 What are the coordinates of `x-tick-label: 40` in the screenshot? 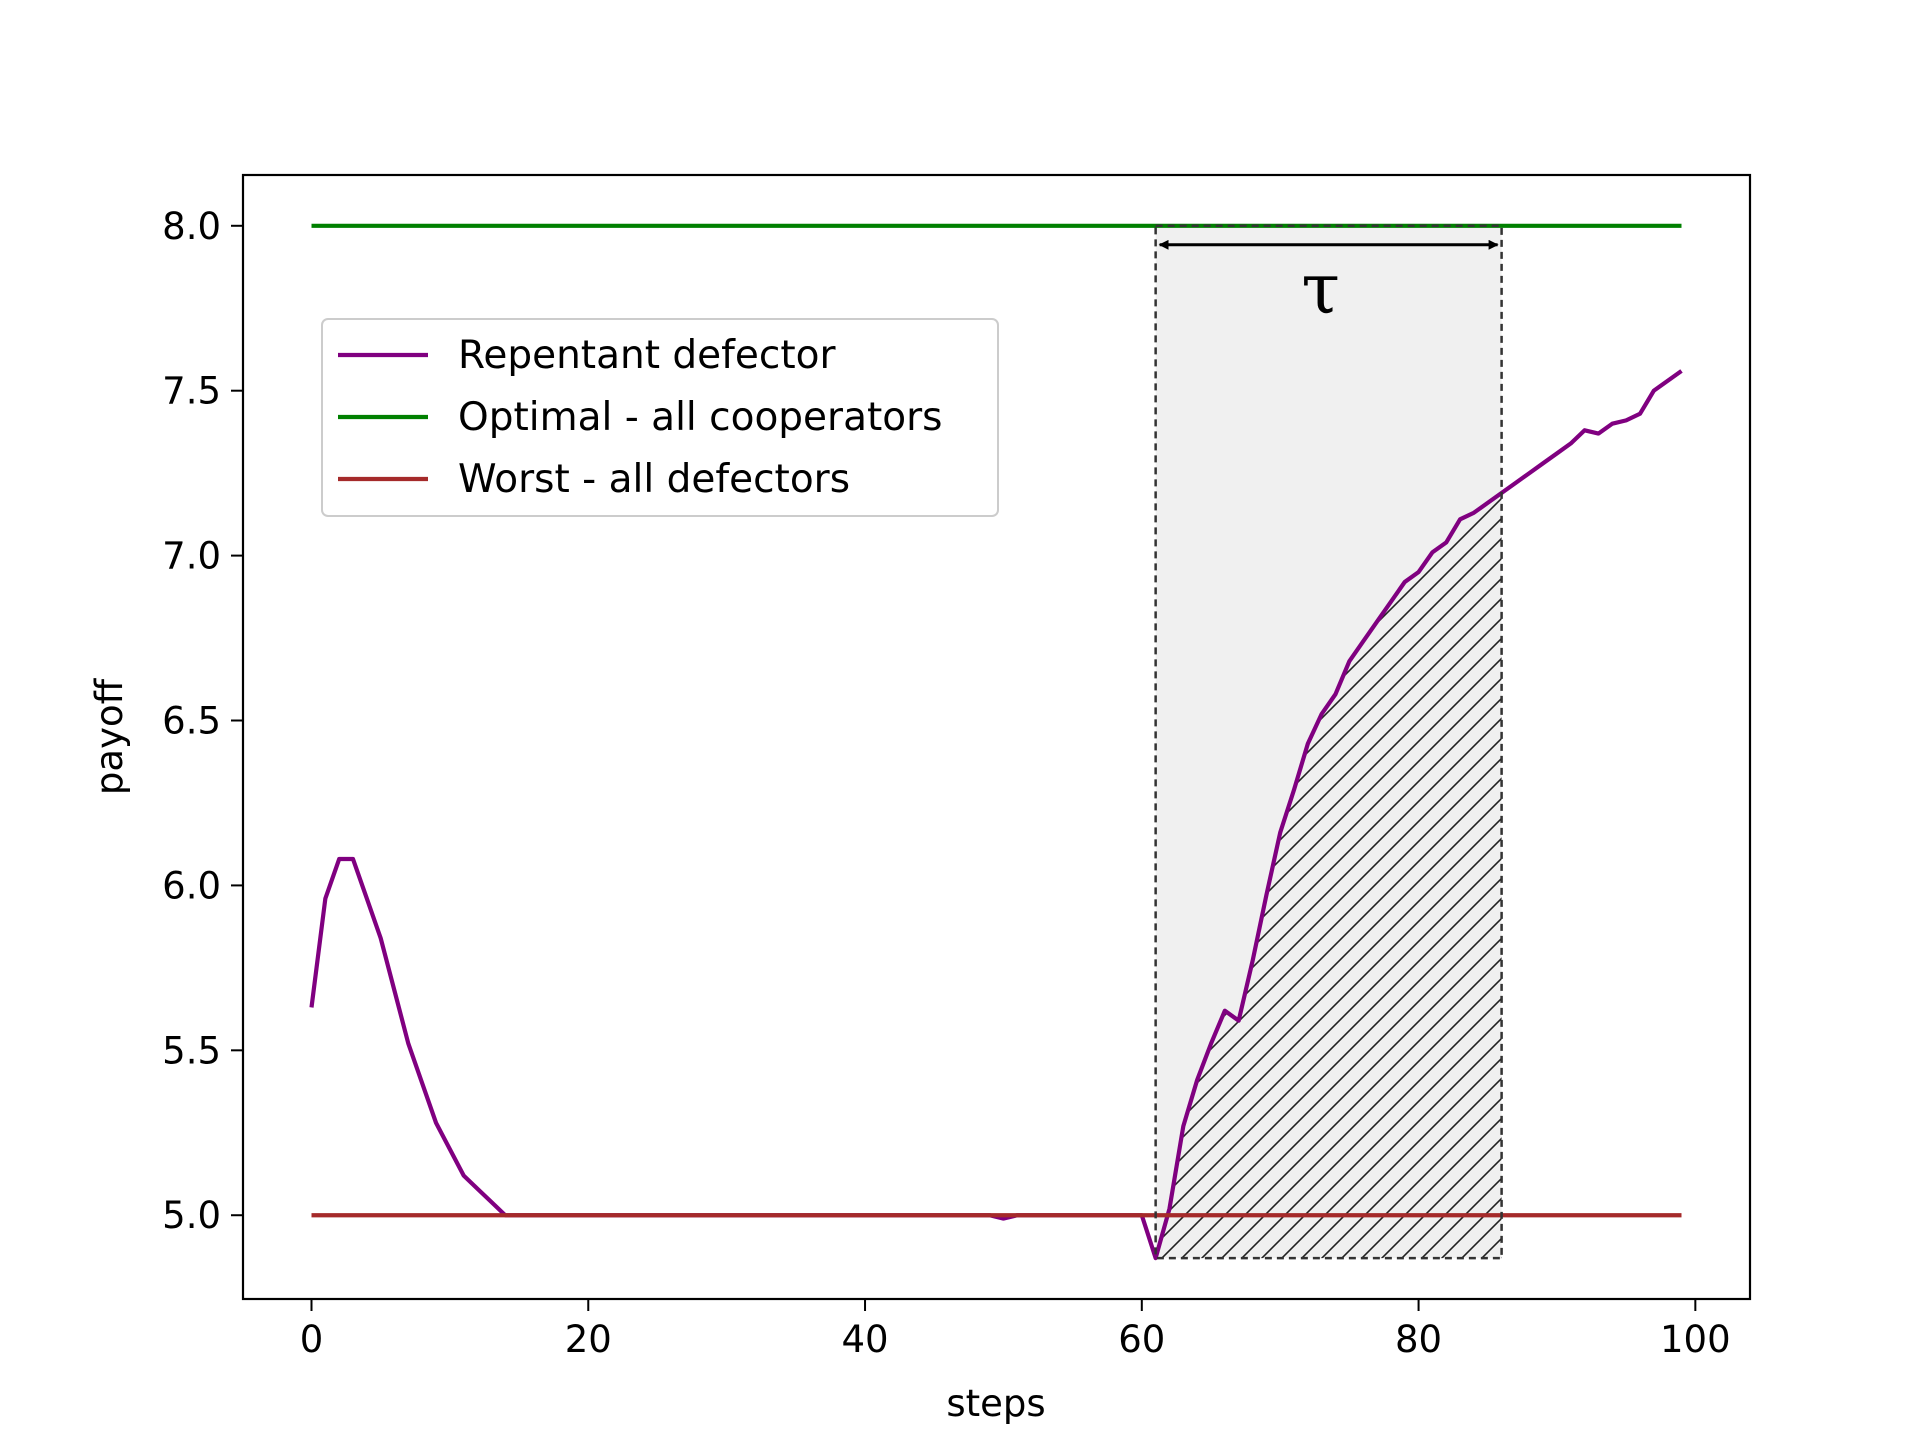 It's located at (864, 1339).